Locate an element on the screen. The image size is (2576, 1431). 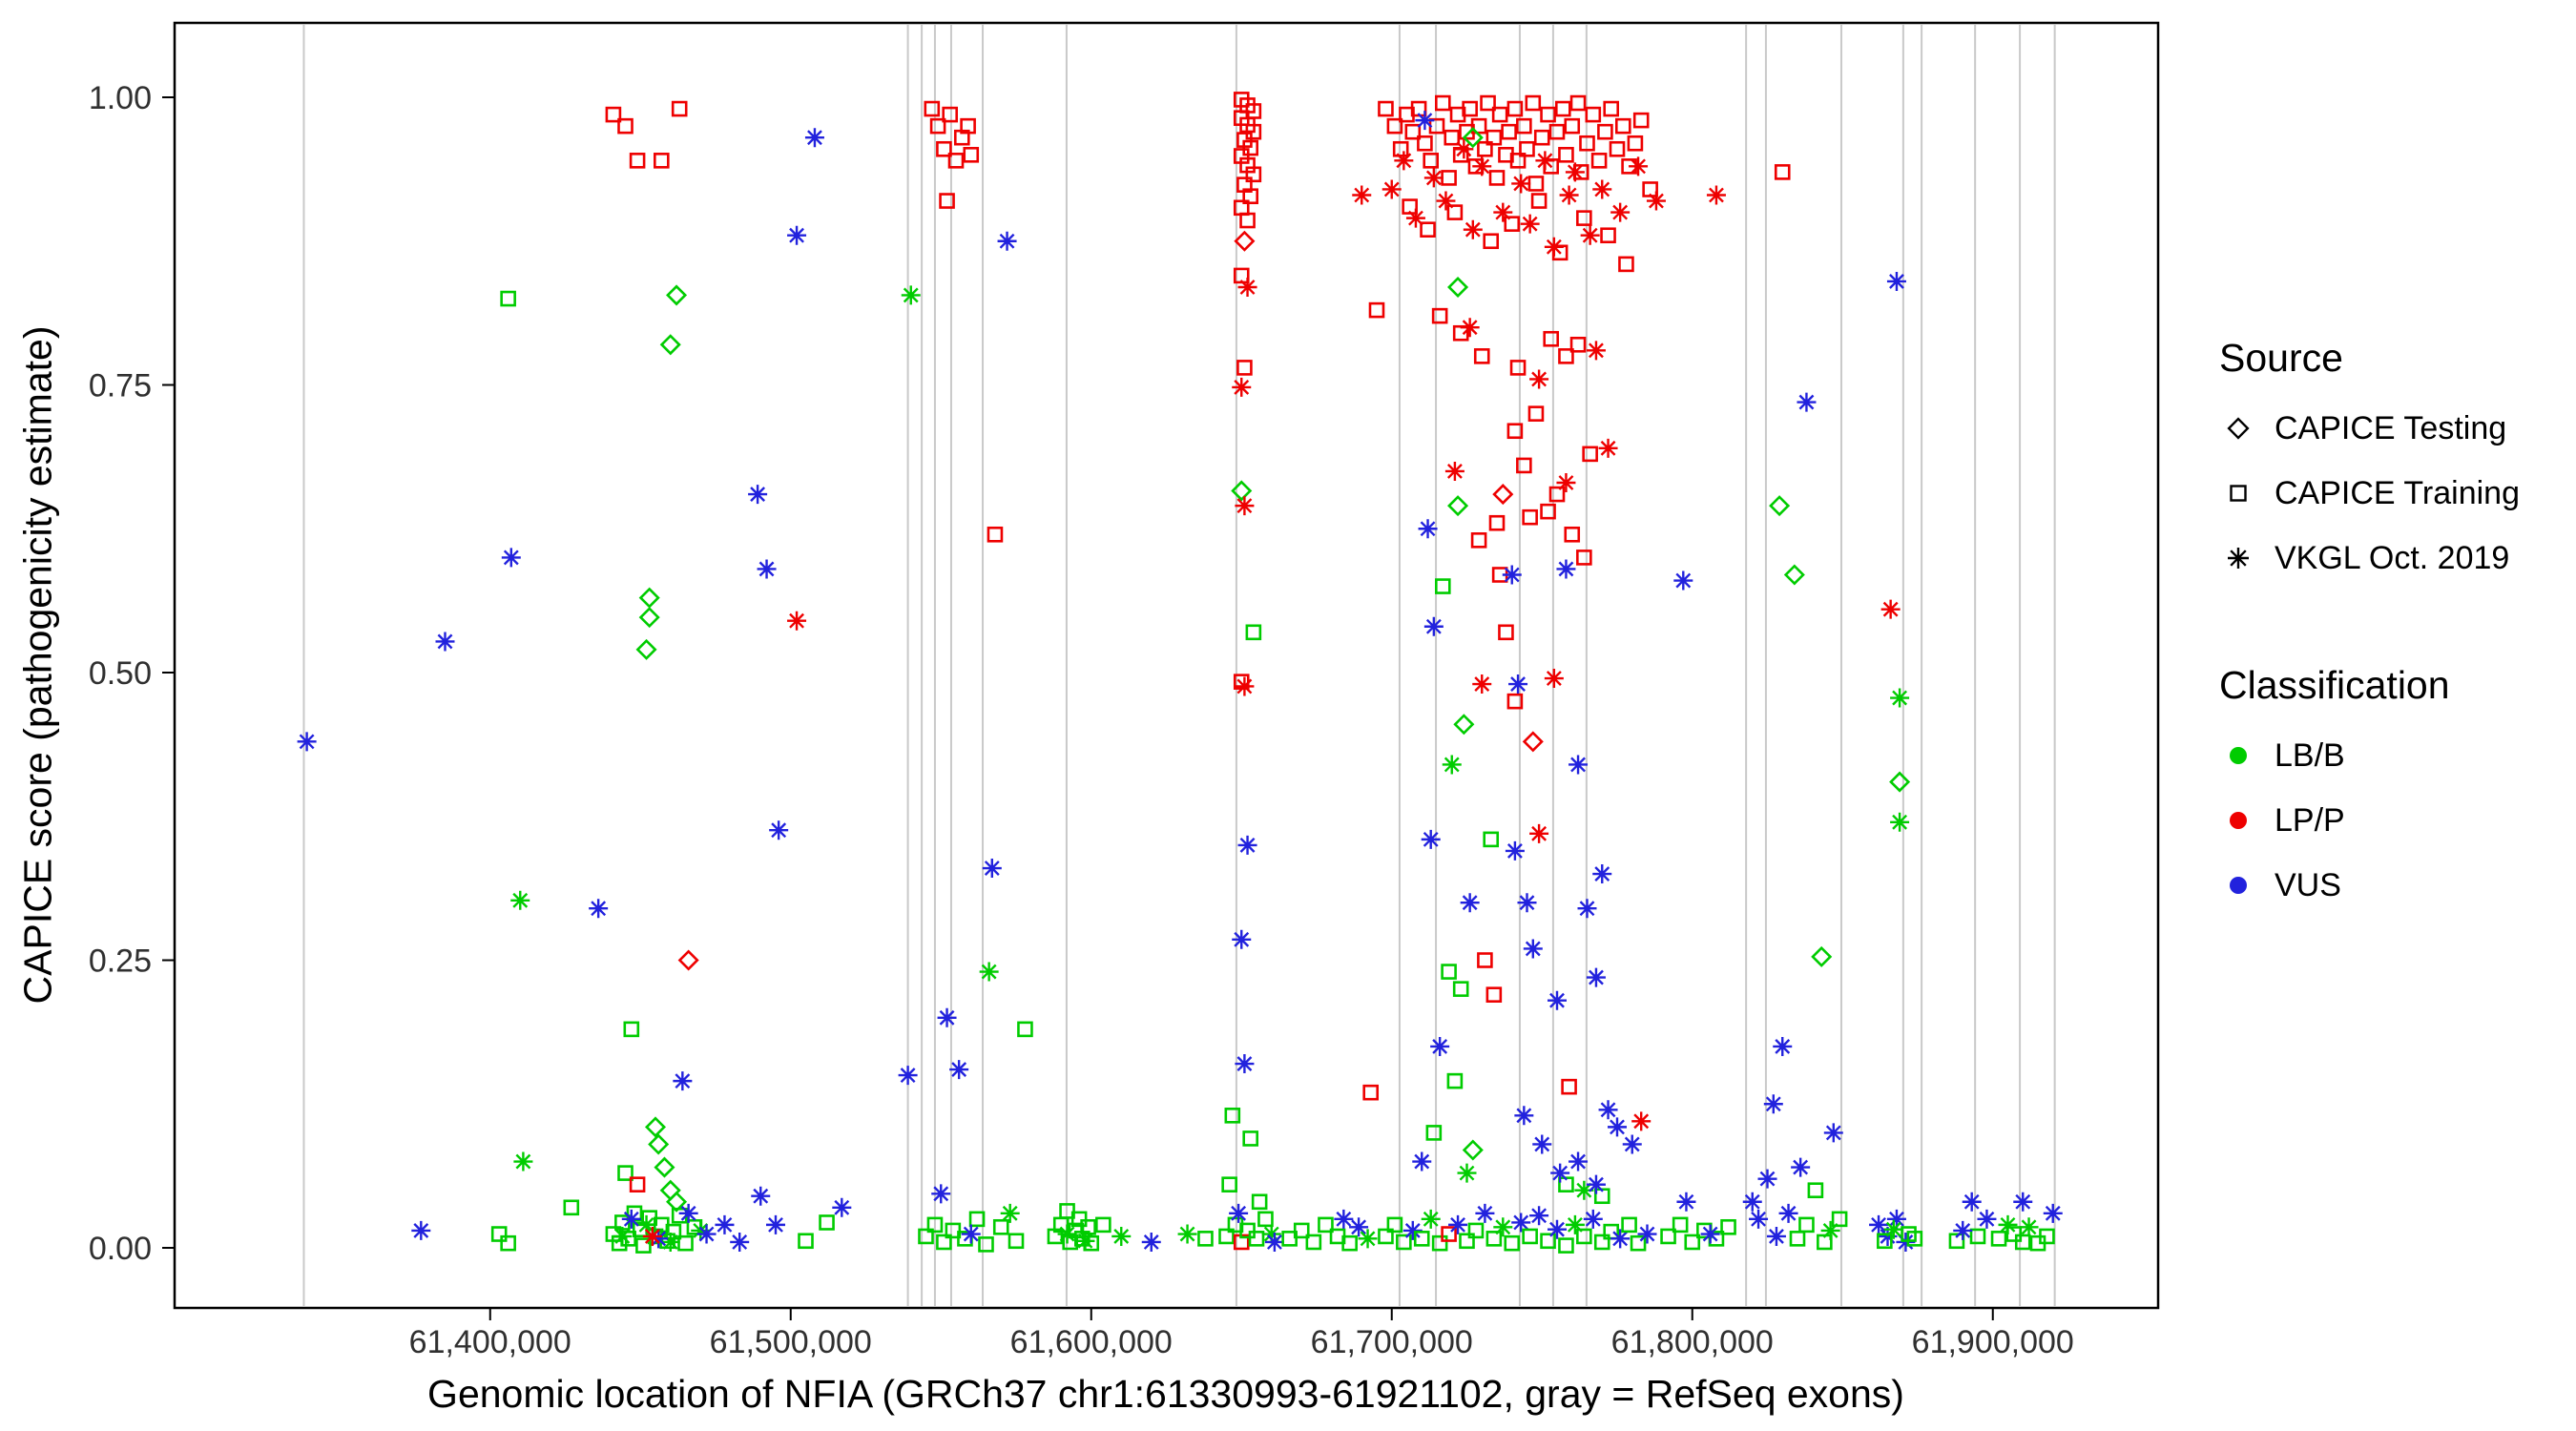
legend-item-lbb: LB/B is located at coordinates (2369, 756).